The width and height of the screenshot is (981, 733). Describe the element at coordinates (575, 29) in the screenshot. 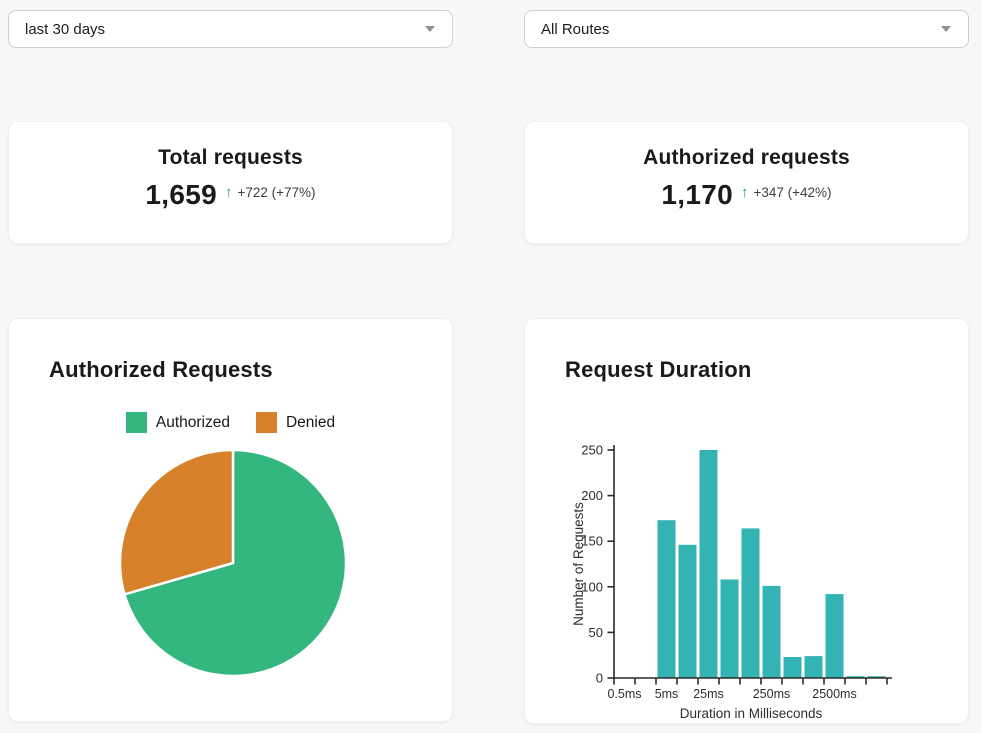

I see `routes-value: All Routes` at that location.